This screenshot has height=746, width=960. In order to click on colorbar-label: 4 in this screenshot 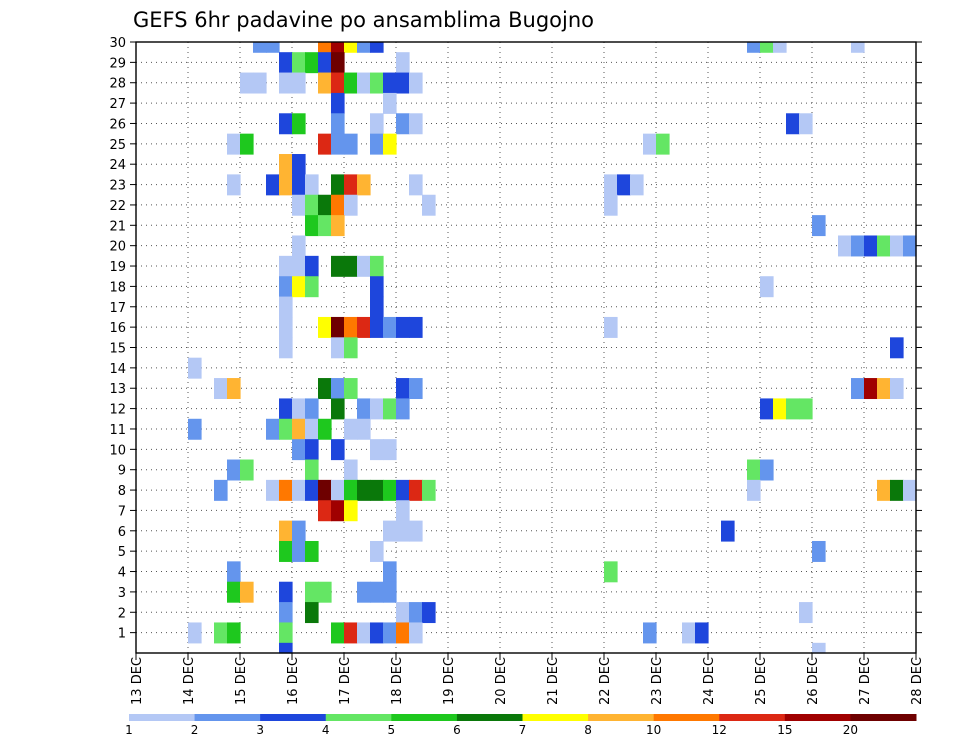, I will do `click(326, 730)`.